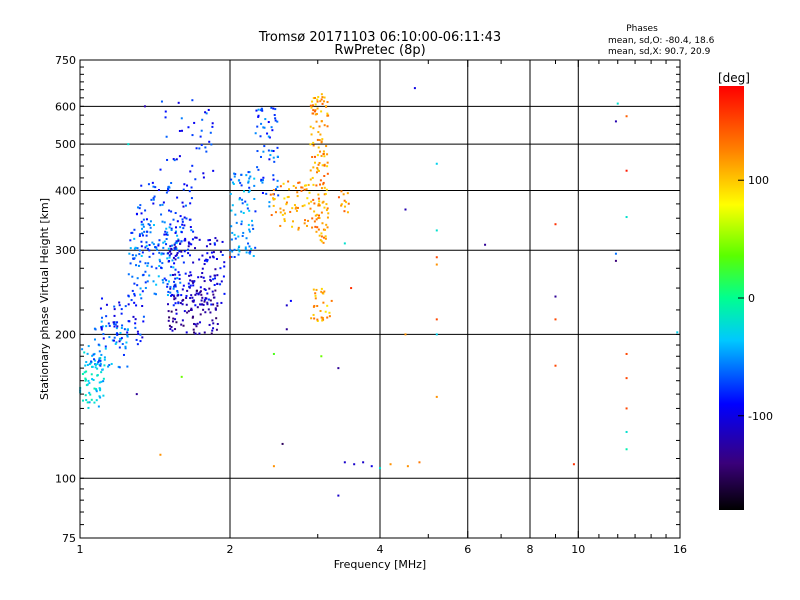 The width and height of the screenshot is (800, 600). Describe the element at coordinates (760, 416) in the screenshot. I see `colorbar-tick-label: -100` at that location.